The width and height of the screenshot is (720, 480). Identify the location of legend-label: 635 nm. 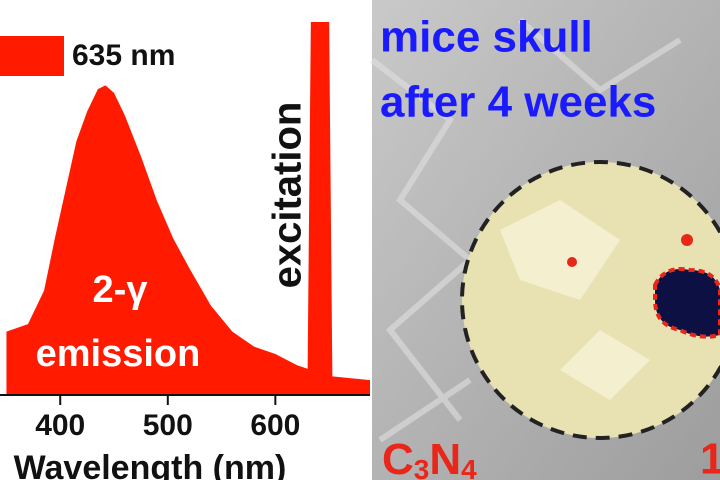
(123, 55).